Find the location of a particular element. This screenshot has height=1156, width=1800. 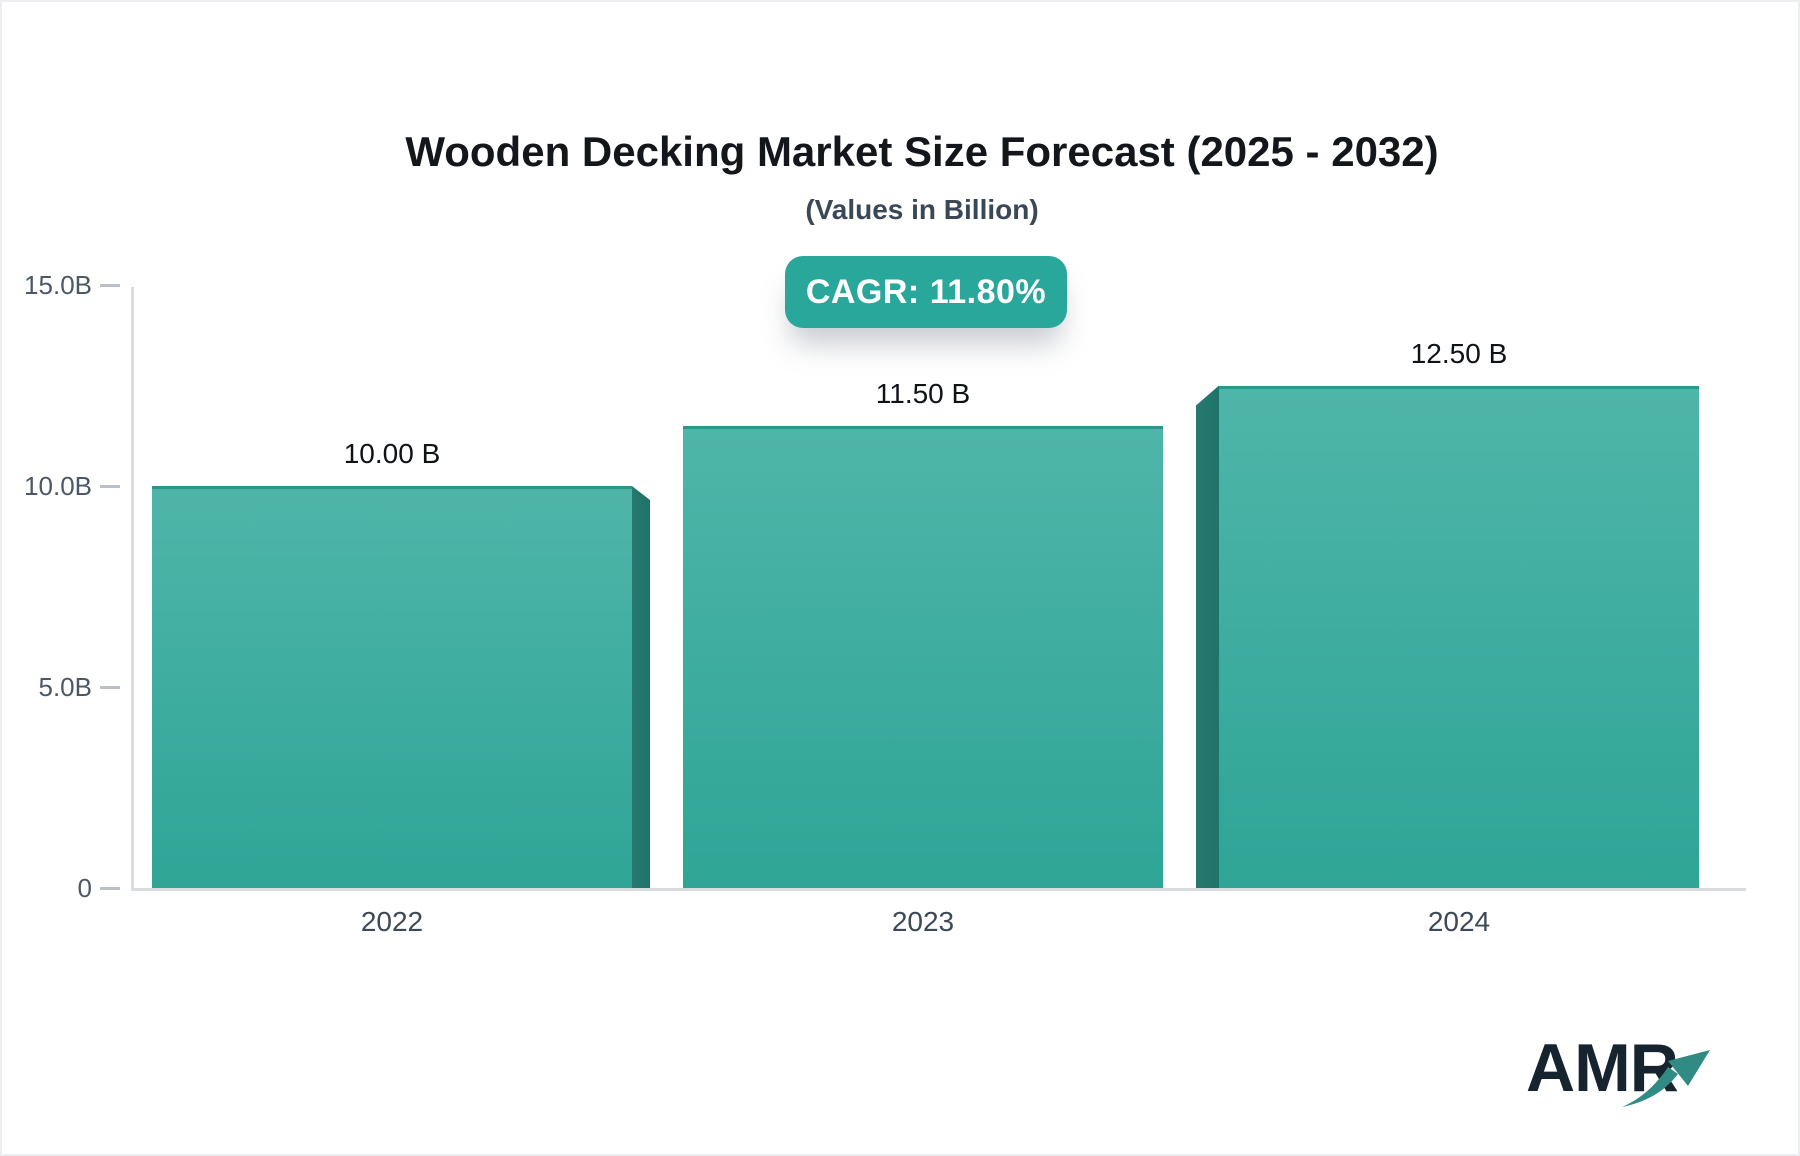

x-tick-label: 2022 is located at coordinates (392, 921).